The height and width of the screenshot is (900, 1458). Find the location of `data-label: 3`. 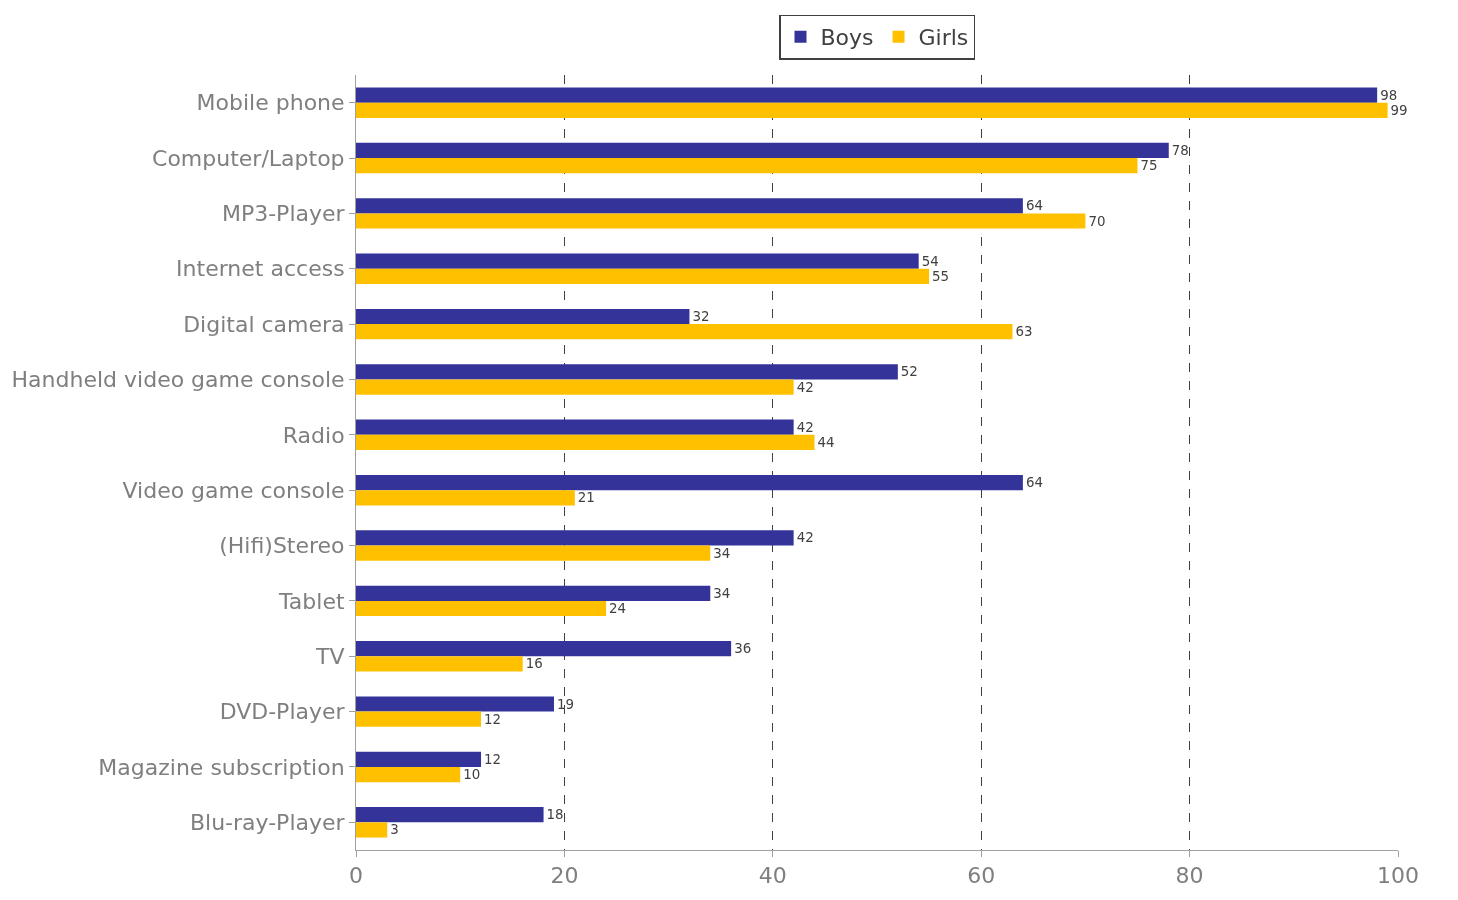

data-label: 3 is located at coordinates (394, 830).